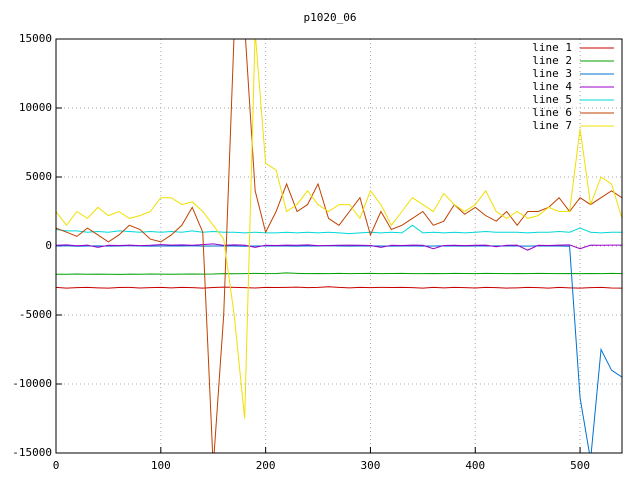 This screenshot has height=480, width=640. I want to click on x-tick-label: 0, so click(56, 465).